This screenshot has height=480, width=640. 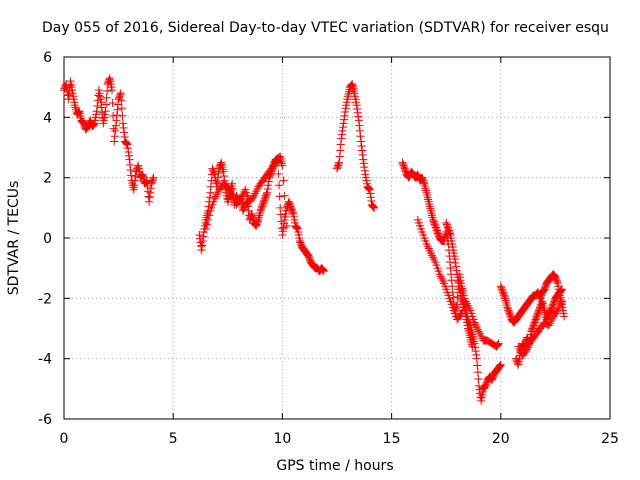 I want to click on y-tick-label: 0, so click(x=47, y=239).